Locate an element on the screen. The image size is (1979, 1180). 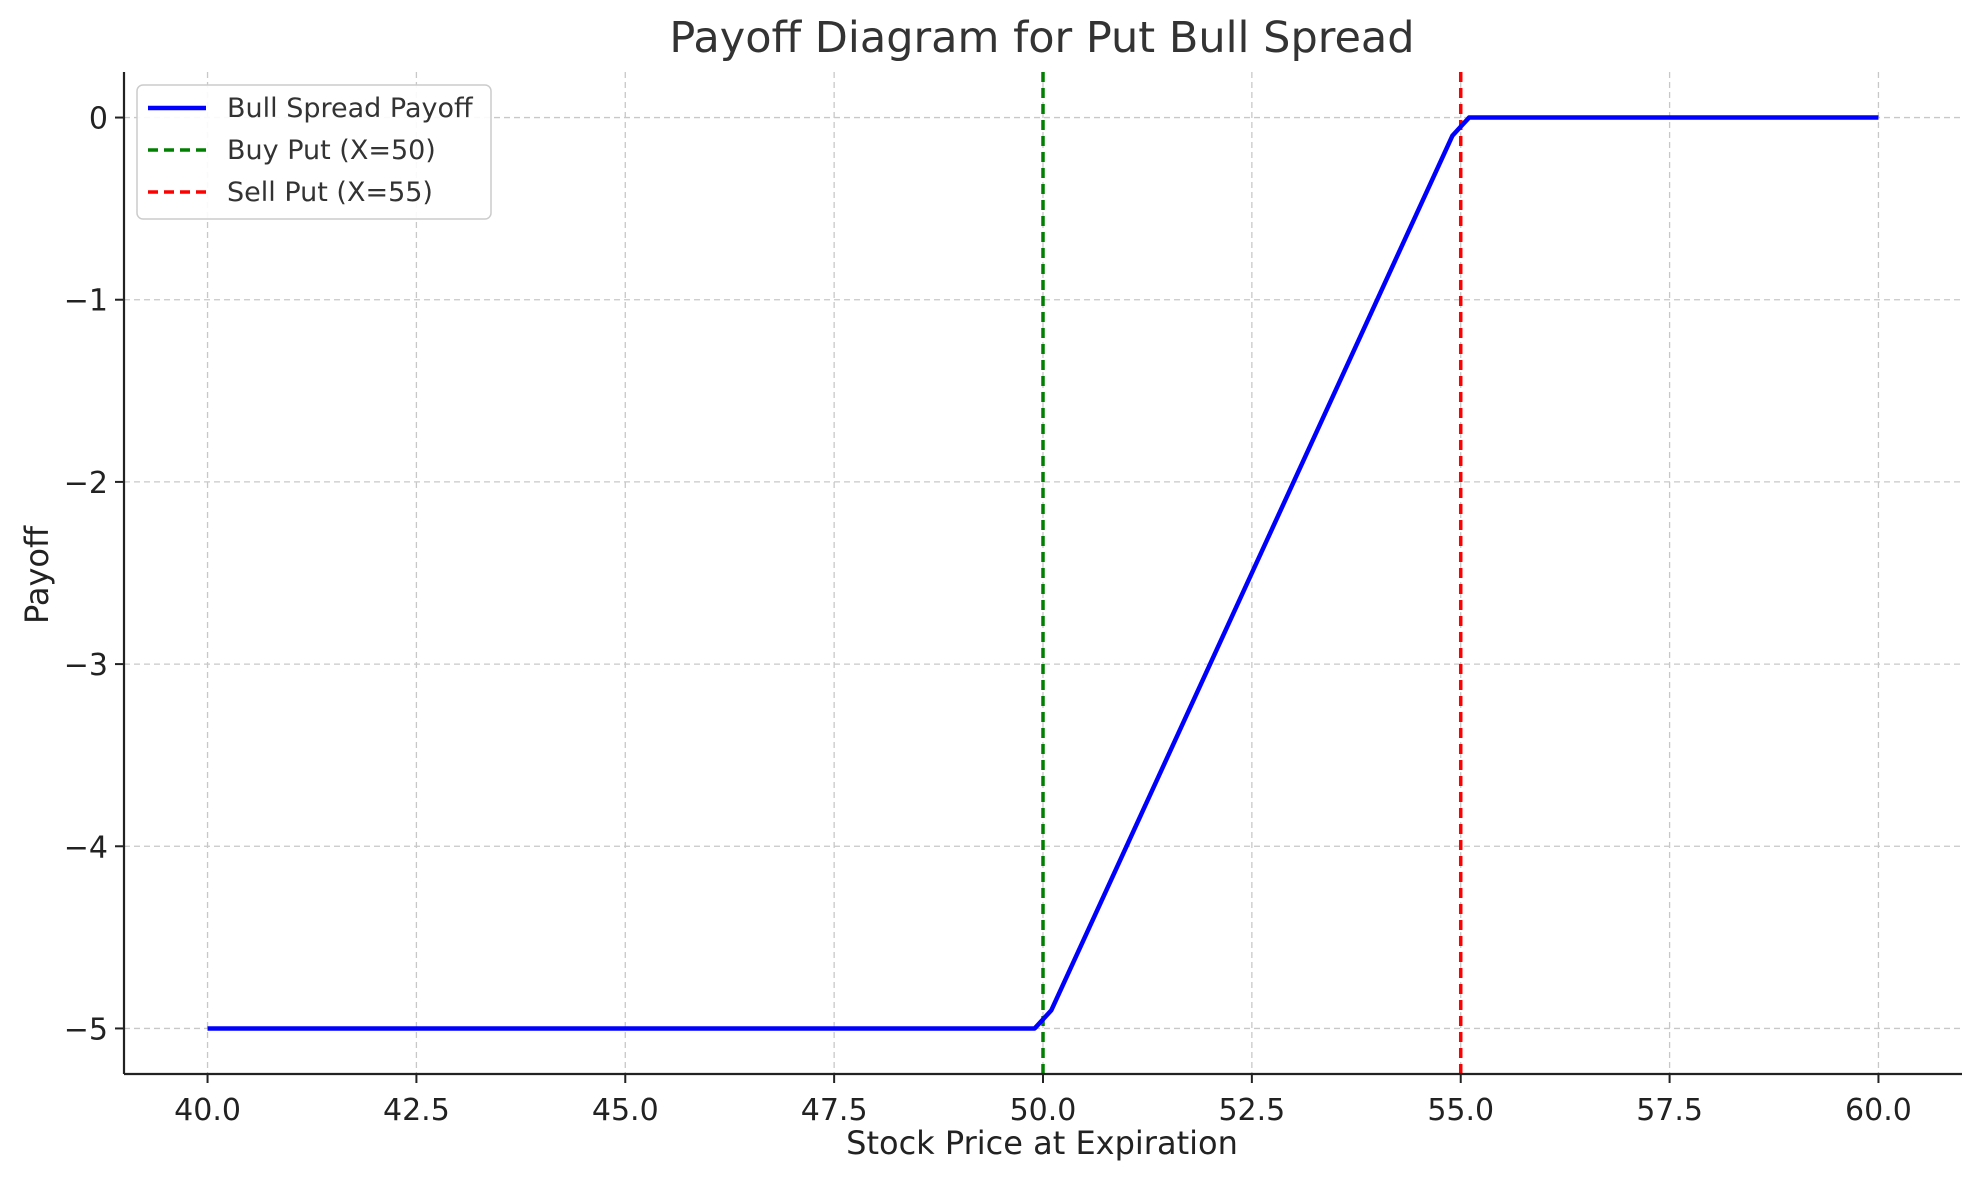
y-tick-label-2: −2 is located at coordinates (86, 483).